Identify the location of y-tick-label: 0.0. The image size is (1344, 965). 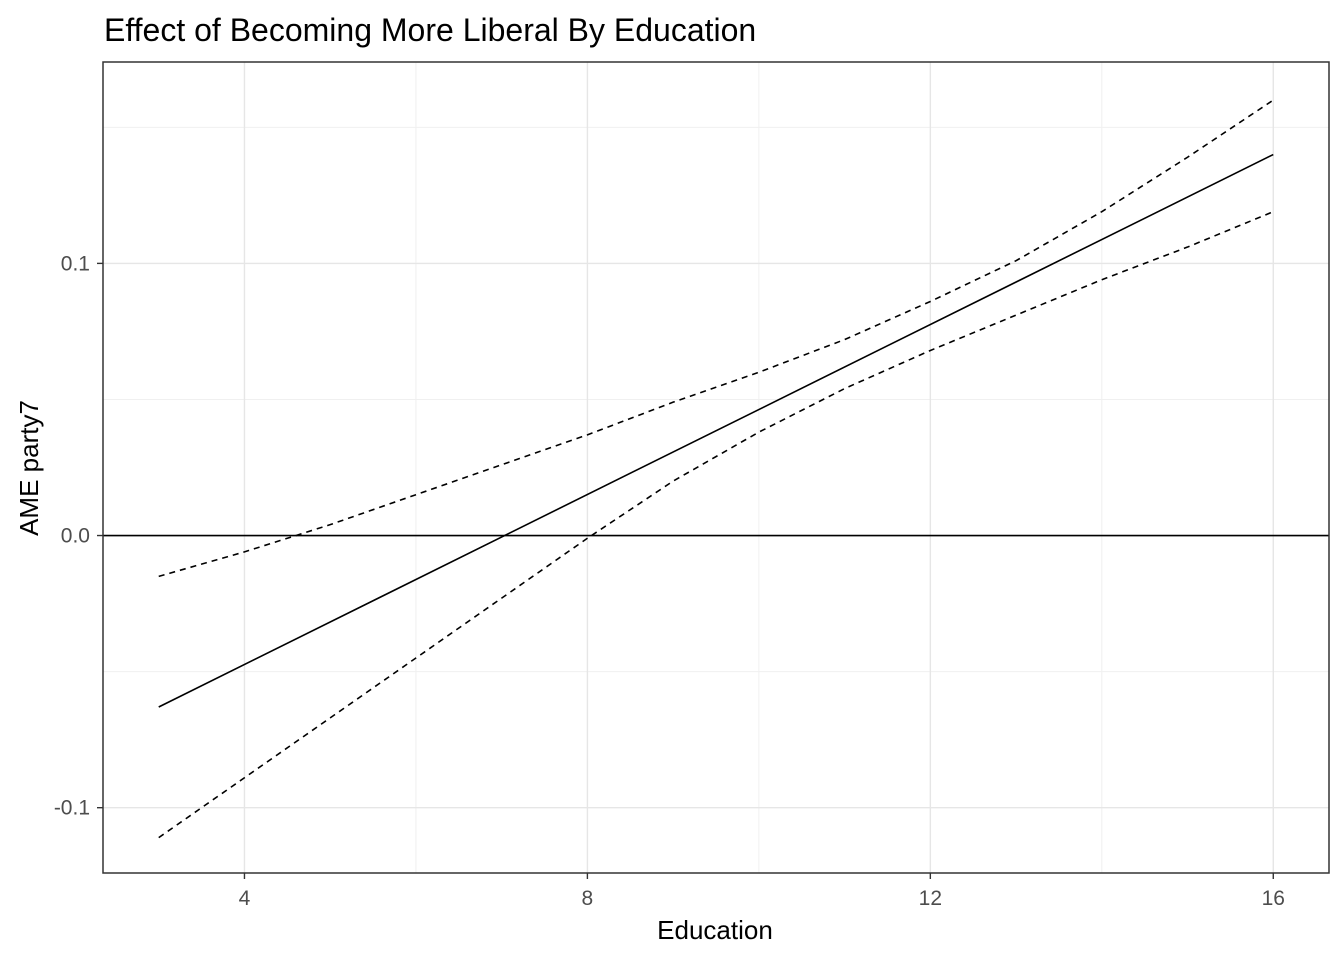
(75, 536).